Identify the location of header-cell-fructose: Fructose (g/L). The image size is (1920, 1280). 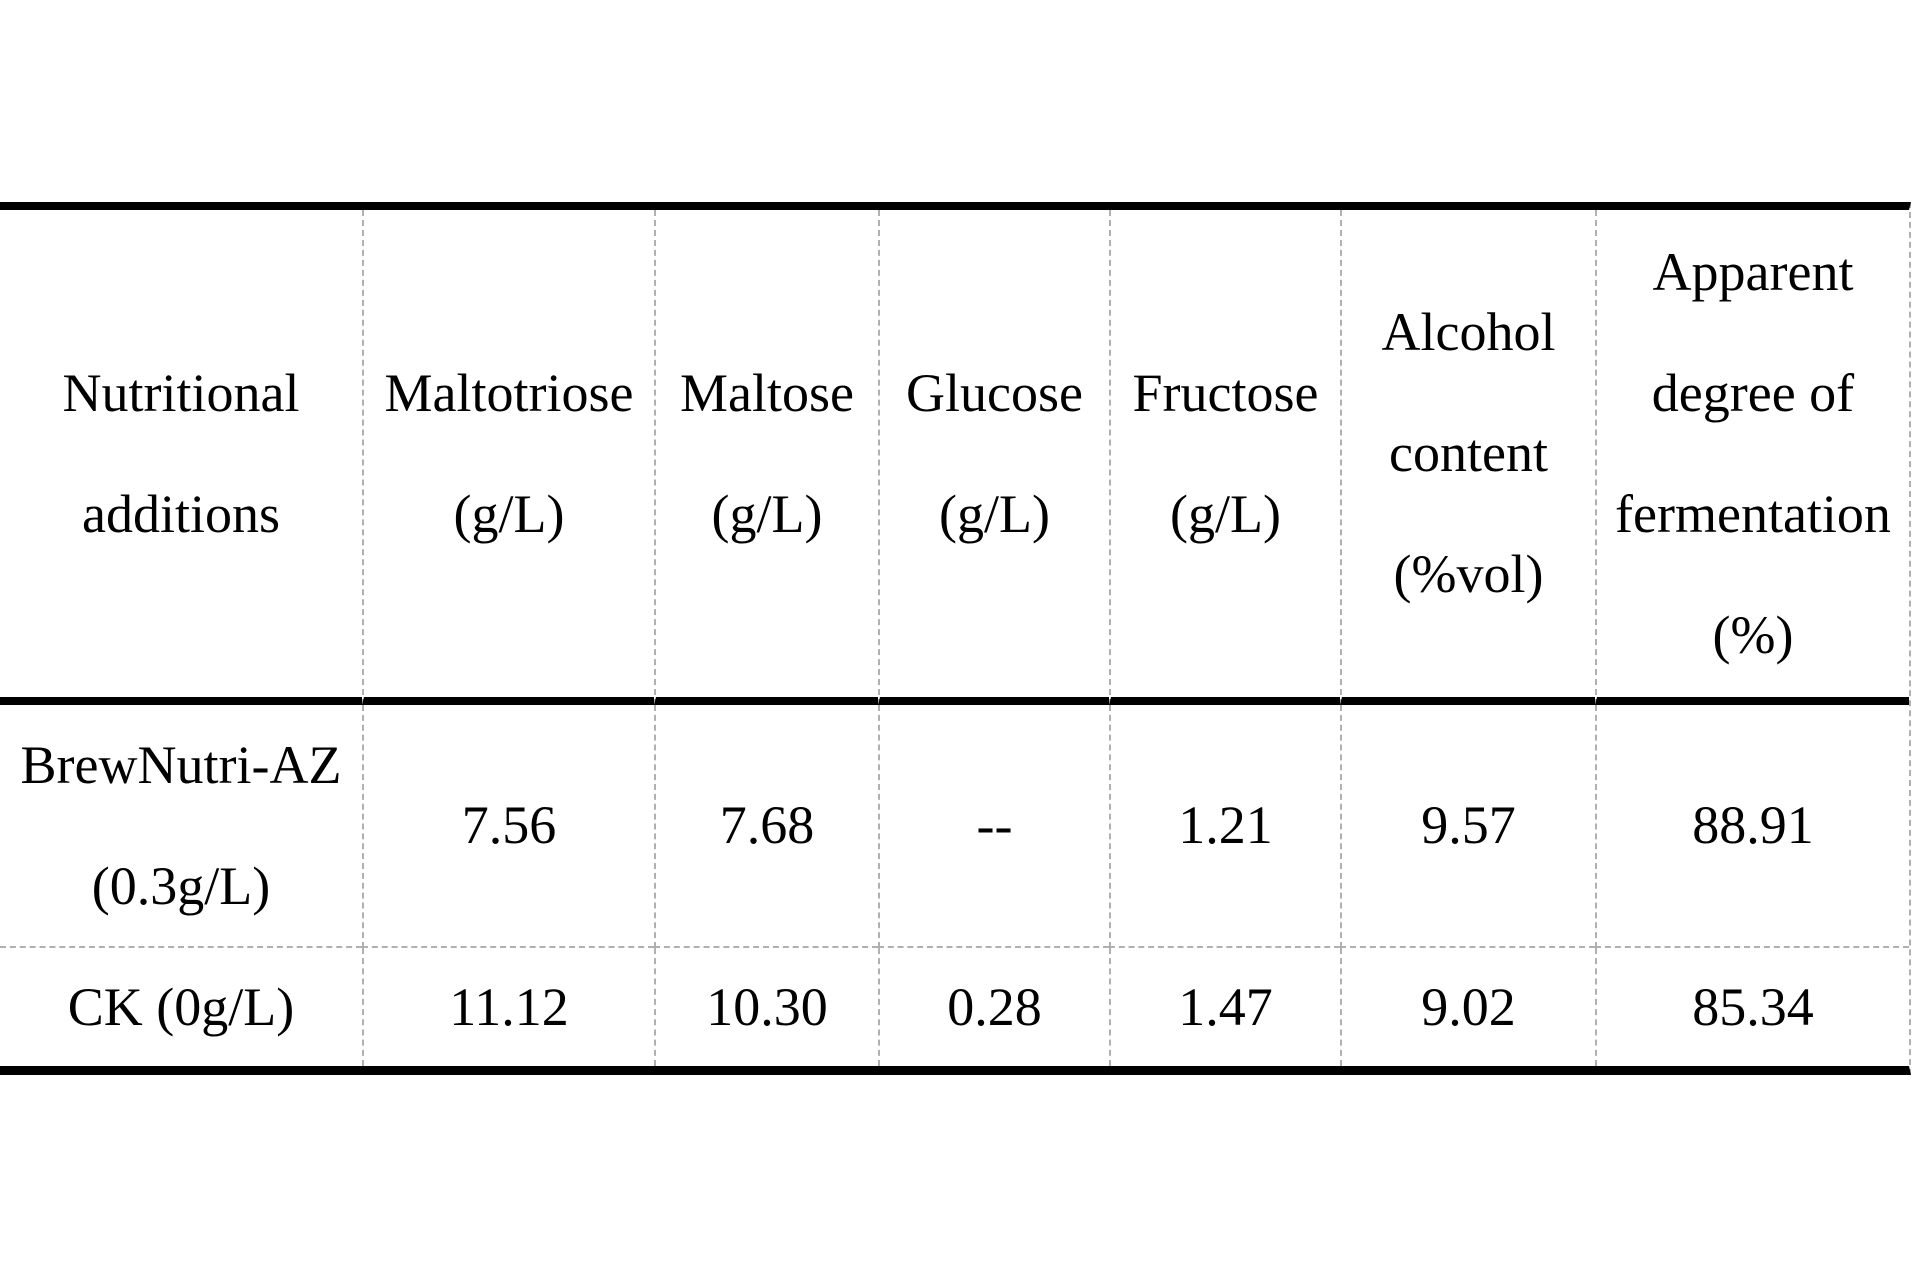
(1224, 457).